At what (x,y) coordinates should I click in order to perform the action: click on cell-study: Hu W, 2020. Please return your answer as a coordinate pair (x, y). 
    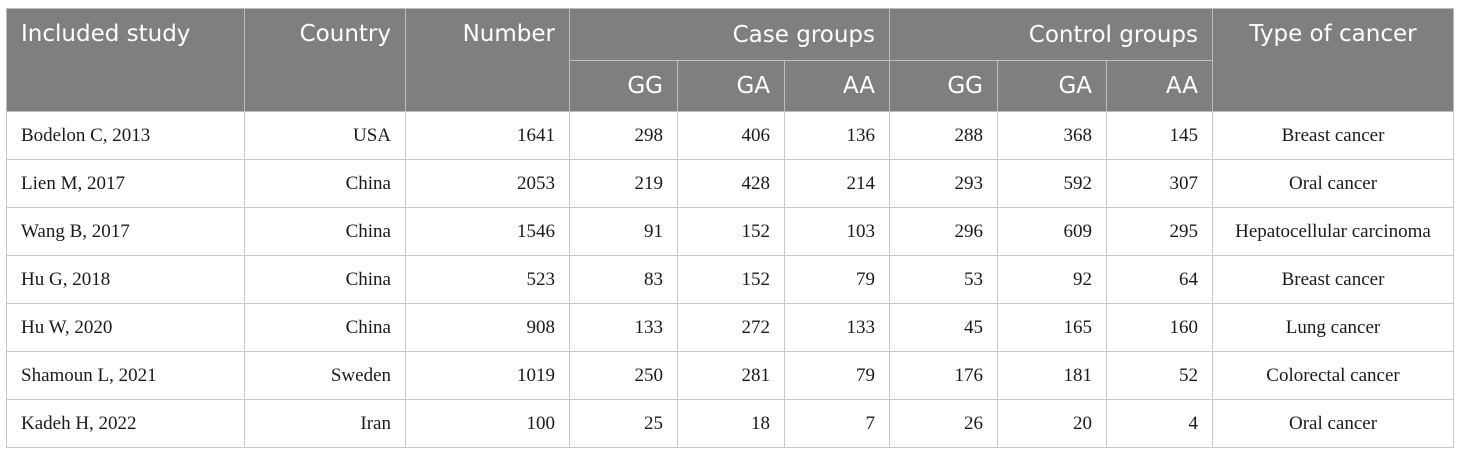
    Looking at the image, I should click on (125, 327).